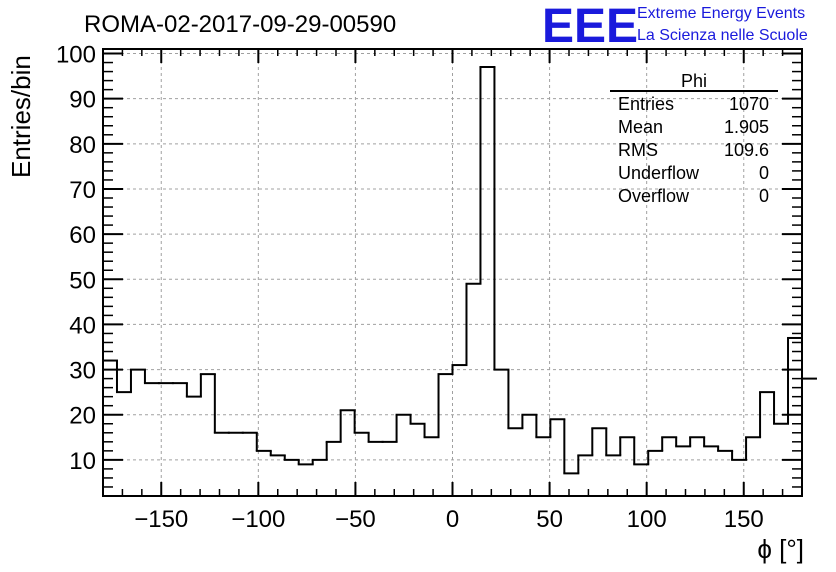 The image size is (836, 572). Describe the element at coordinates (693, 196) in the screenshot. I see `stats-row: Overflow 0` at that location.